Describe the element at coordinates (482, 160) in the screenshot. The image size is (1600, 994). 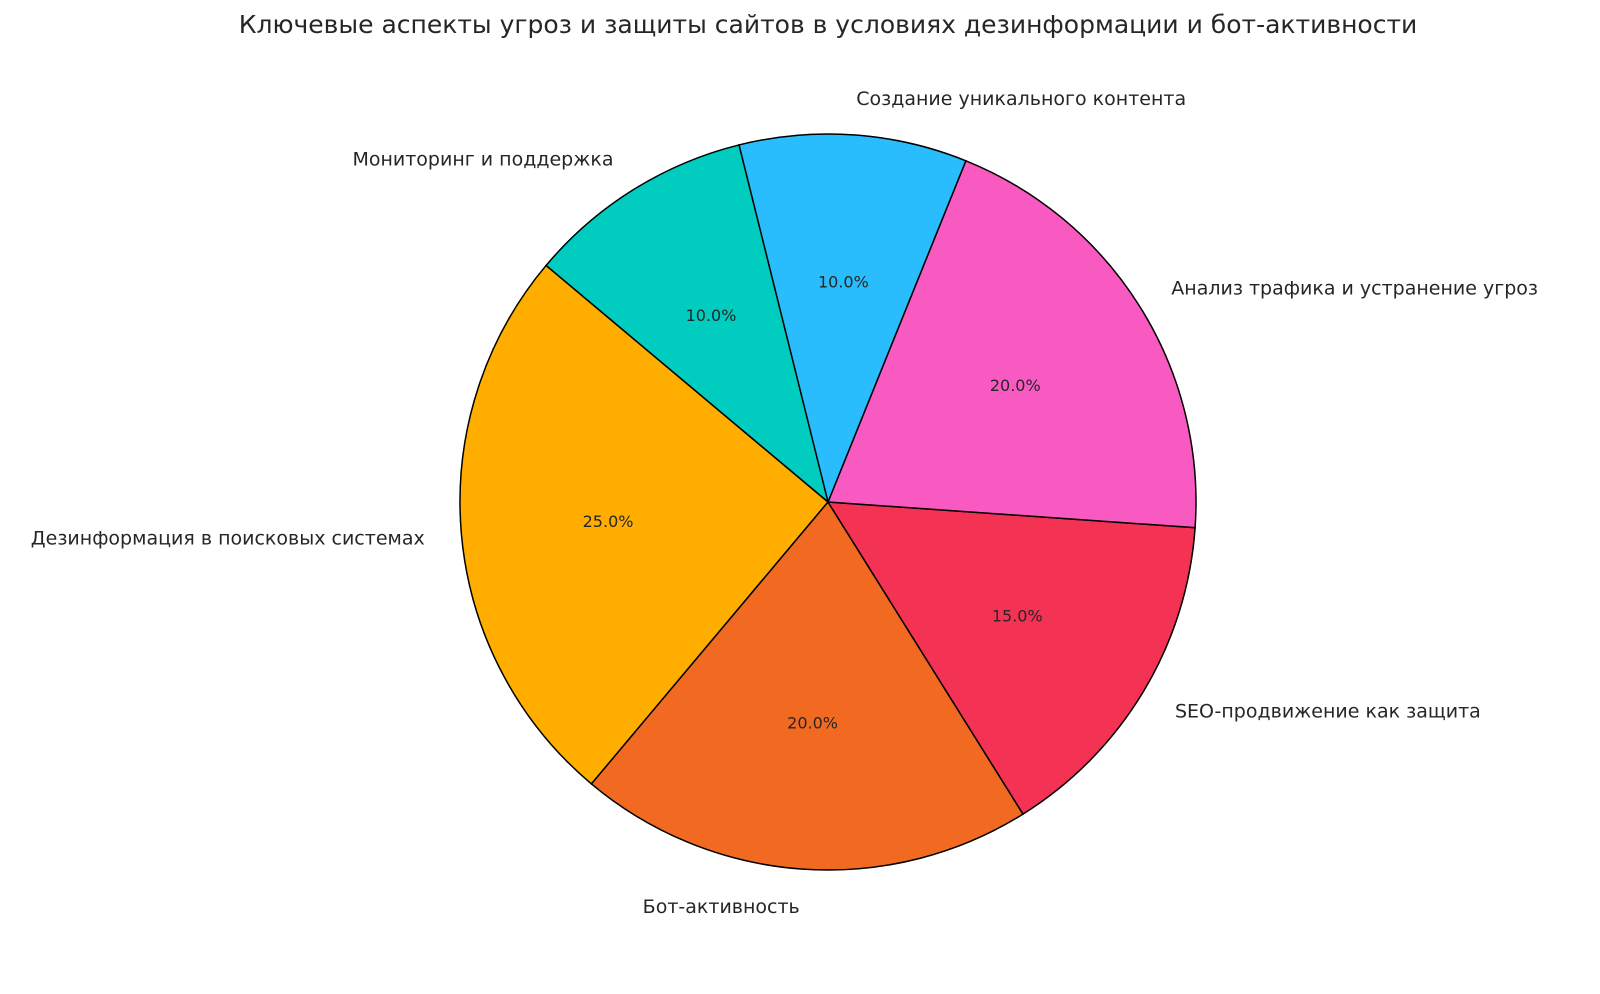
I see `slice-label: Мониторинг и поддержка` at that location.